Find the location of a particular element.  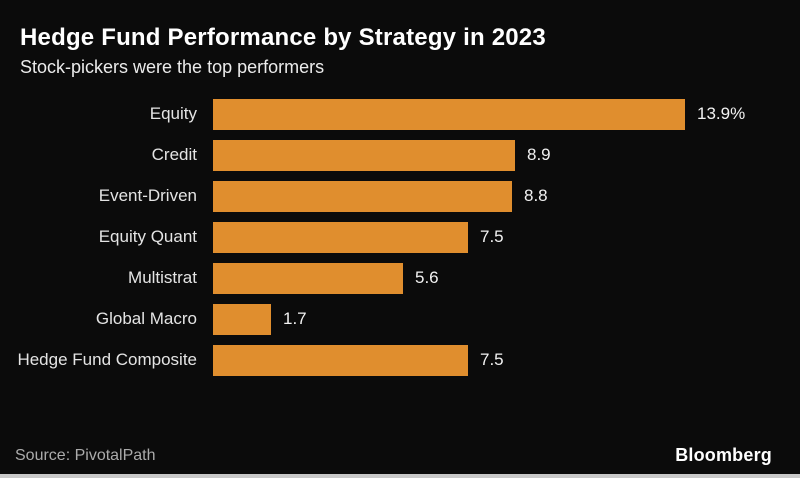

value-label: 5.6 is located at coordinates (427, 278).